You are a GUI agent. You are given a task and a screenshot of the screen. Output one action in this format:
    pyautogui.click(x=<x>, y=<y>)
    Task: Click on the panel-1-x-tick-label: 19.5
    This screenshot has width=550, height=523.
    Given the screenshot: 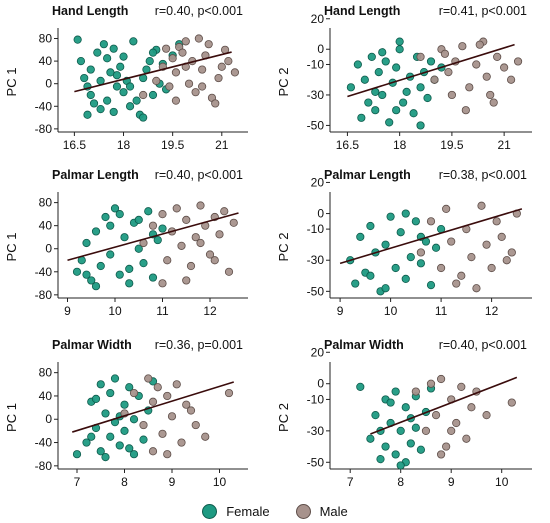 What is the action you would take?
    pyautogui.click(x=173, y=145)
    